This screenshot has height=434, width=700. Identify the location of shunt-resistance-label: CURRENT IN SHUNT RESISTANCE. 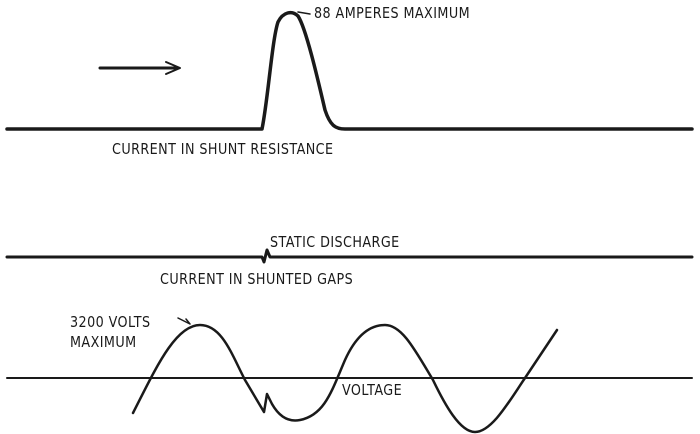
(223, 149).